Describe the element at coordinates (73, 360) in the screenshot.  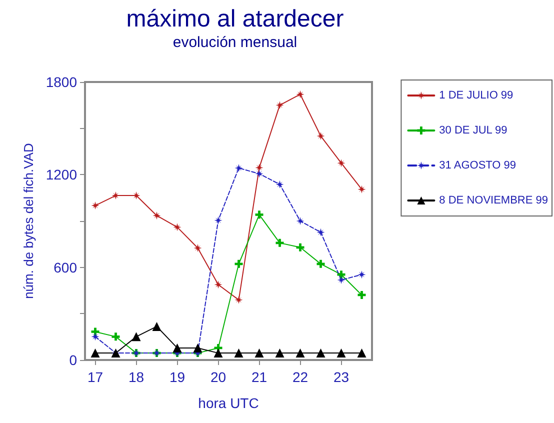
I see `y-tick-label: 0` at that location.